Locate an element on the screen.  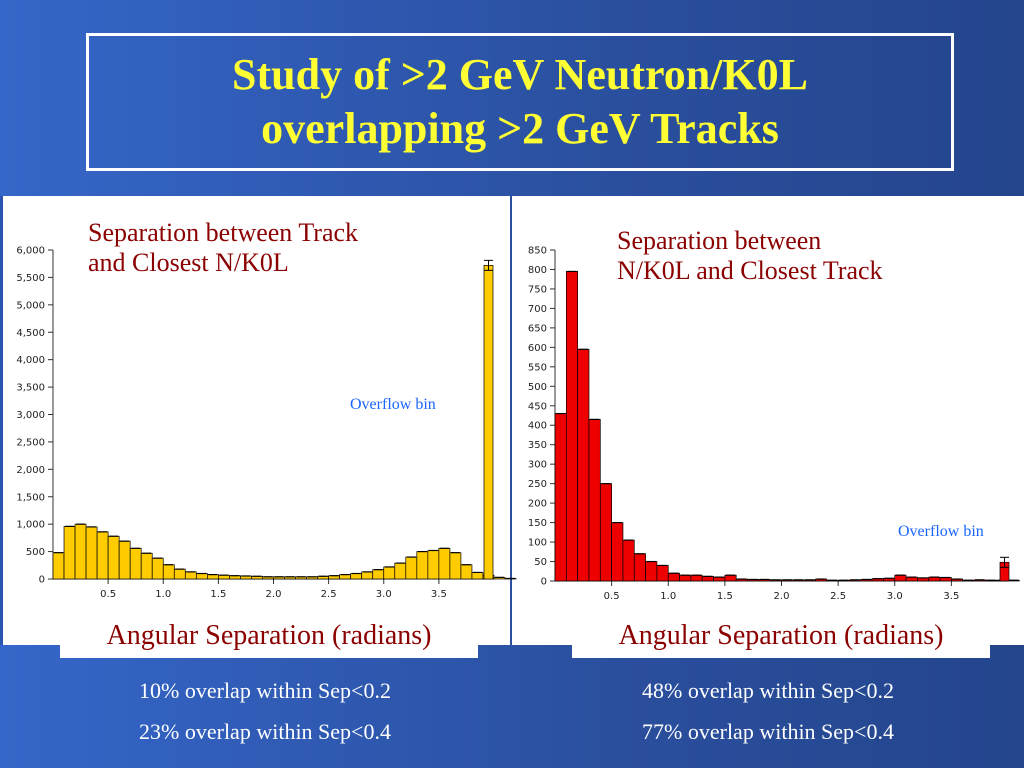
right-x-tick-label: 0.5 is located at coordinates (612, 596).